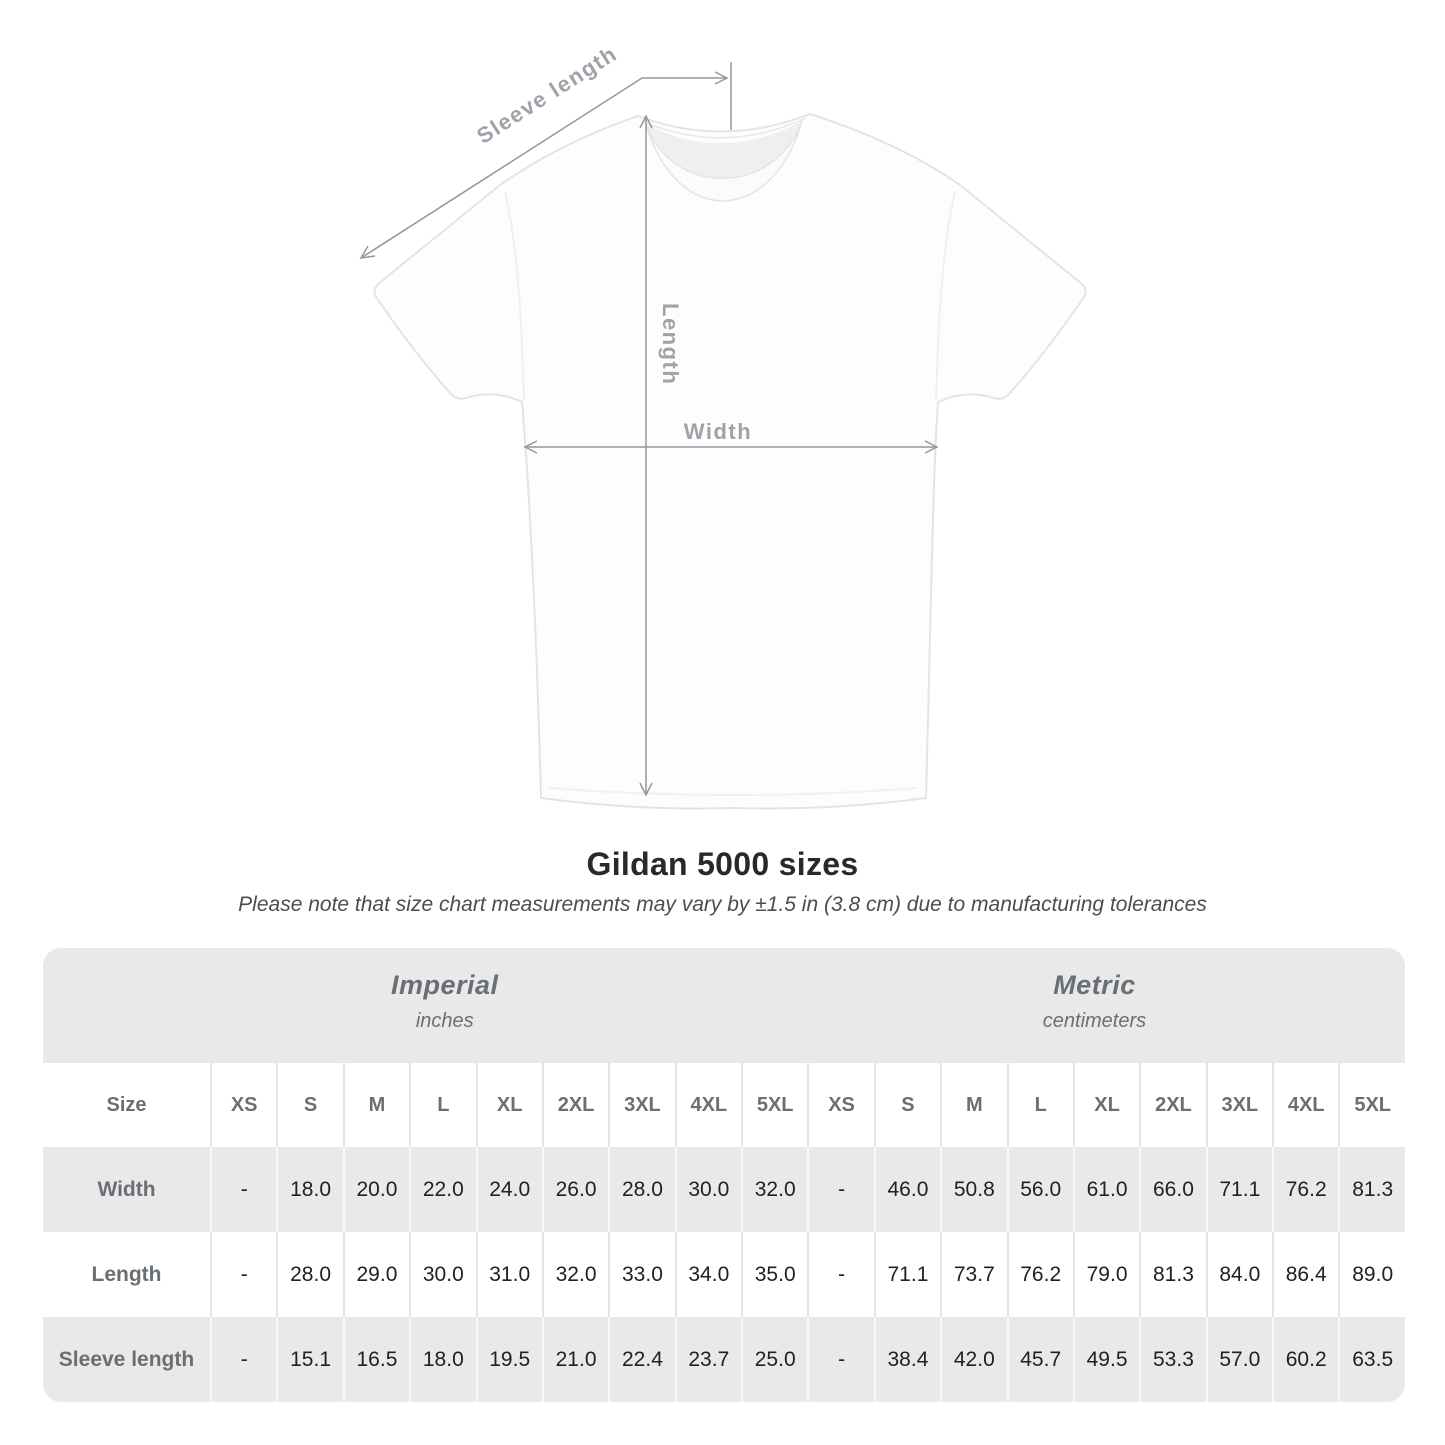 The width and height of the screenshot is (1445, 1445). Describe the element at coordinates (508, 1274) in the screenshot. I see `value-cell: 31.0` at that location.